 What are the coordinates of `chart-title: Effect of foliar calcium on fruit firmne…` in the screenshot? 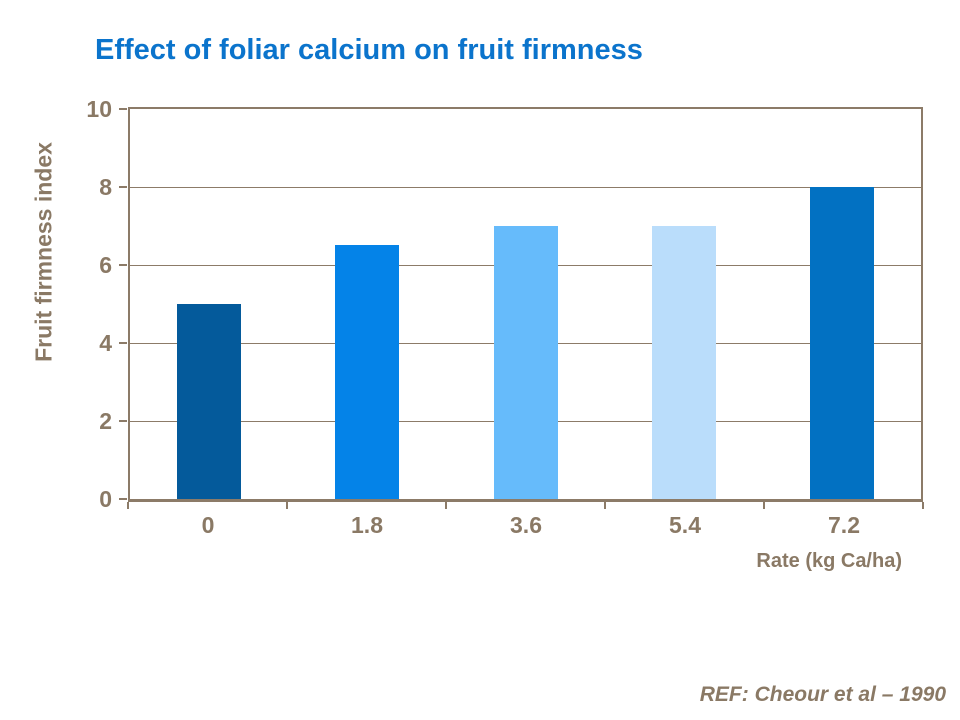 It's located at (369, 50).